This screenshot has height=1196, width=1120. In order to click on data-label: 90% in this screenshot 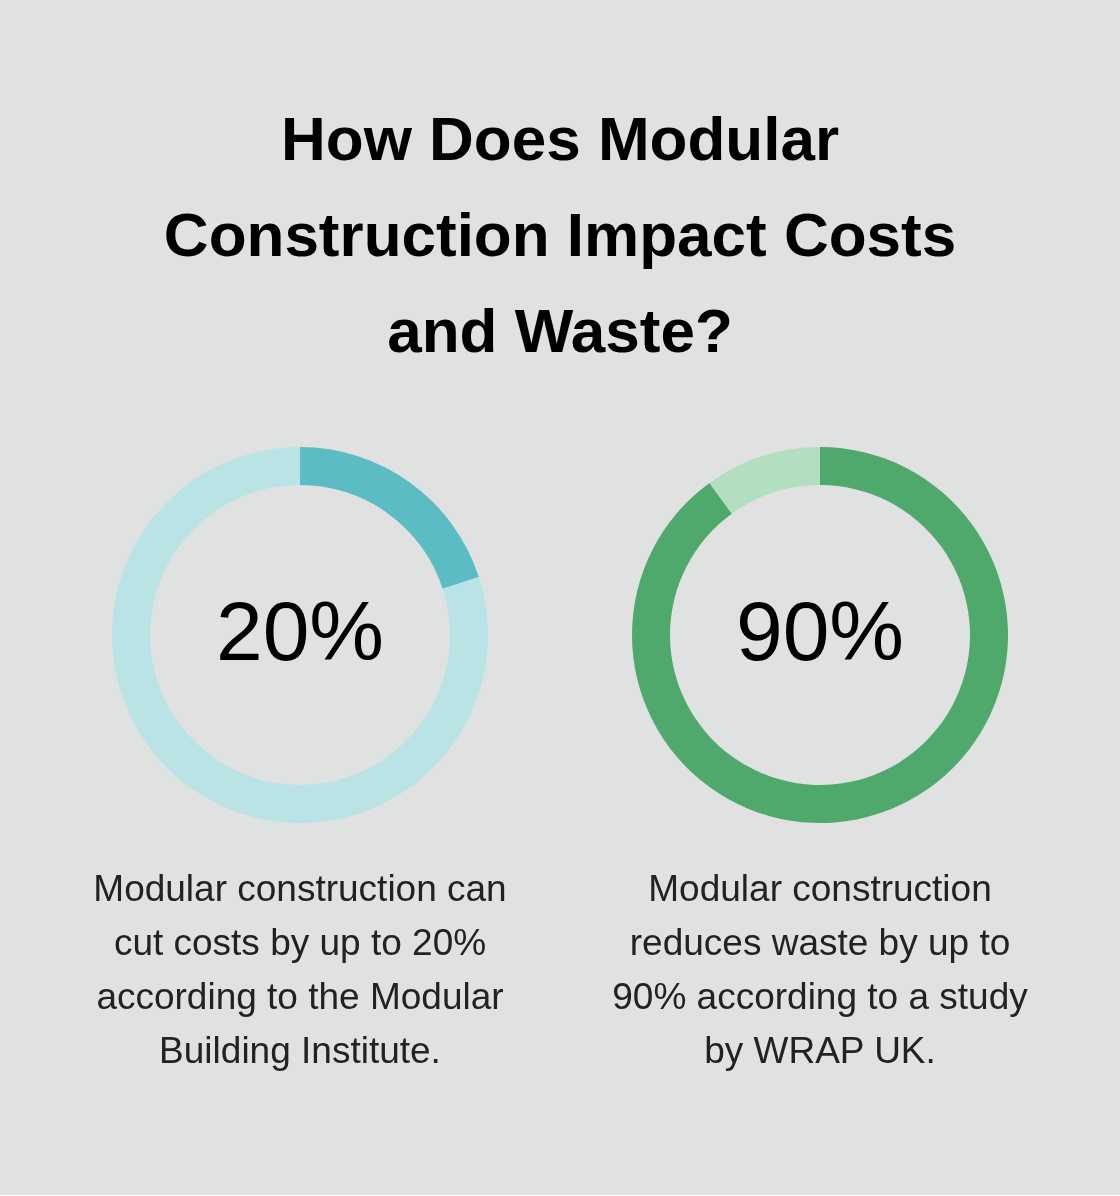, I will do `click(820, 631)`.